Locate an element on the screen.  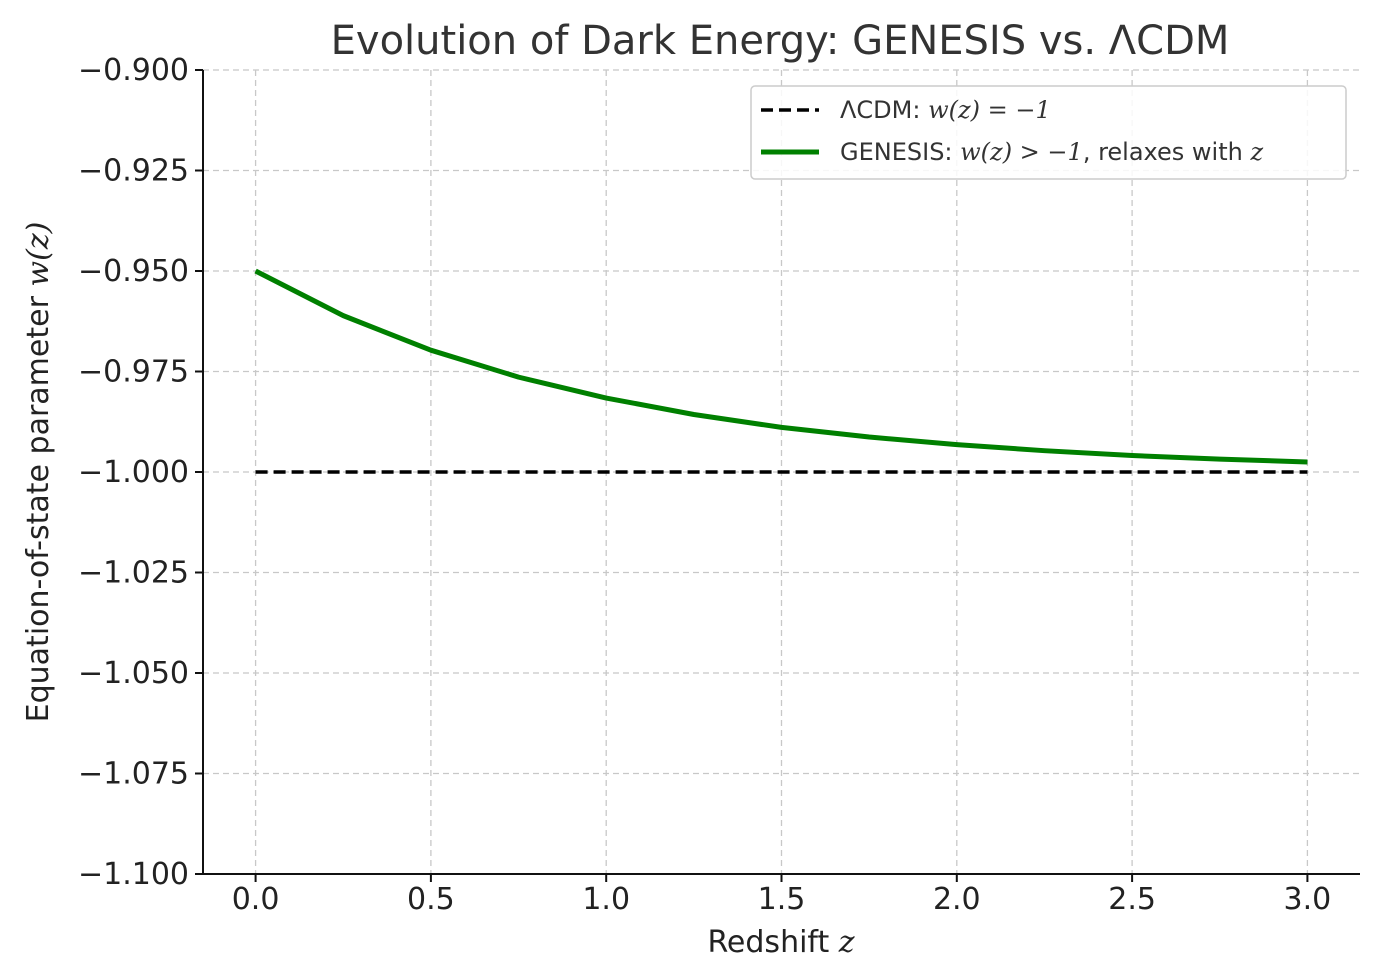
y-tick-label: −1.100 is located at coordinates (133, 874).